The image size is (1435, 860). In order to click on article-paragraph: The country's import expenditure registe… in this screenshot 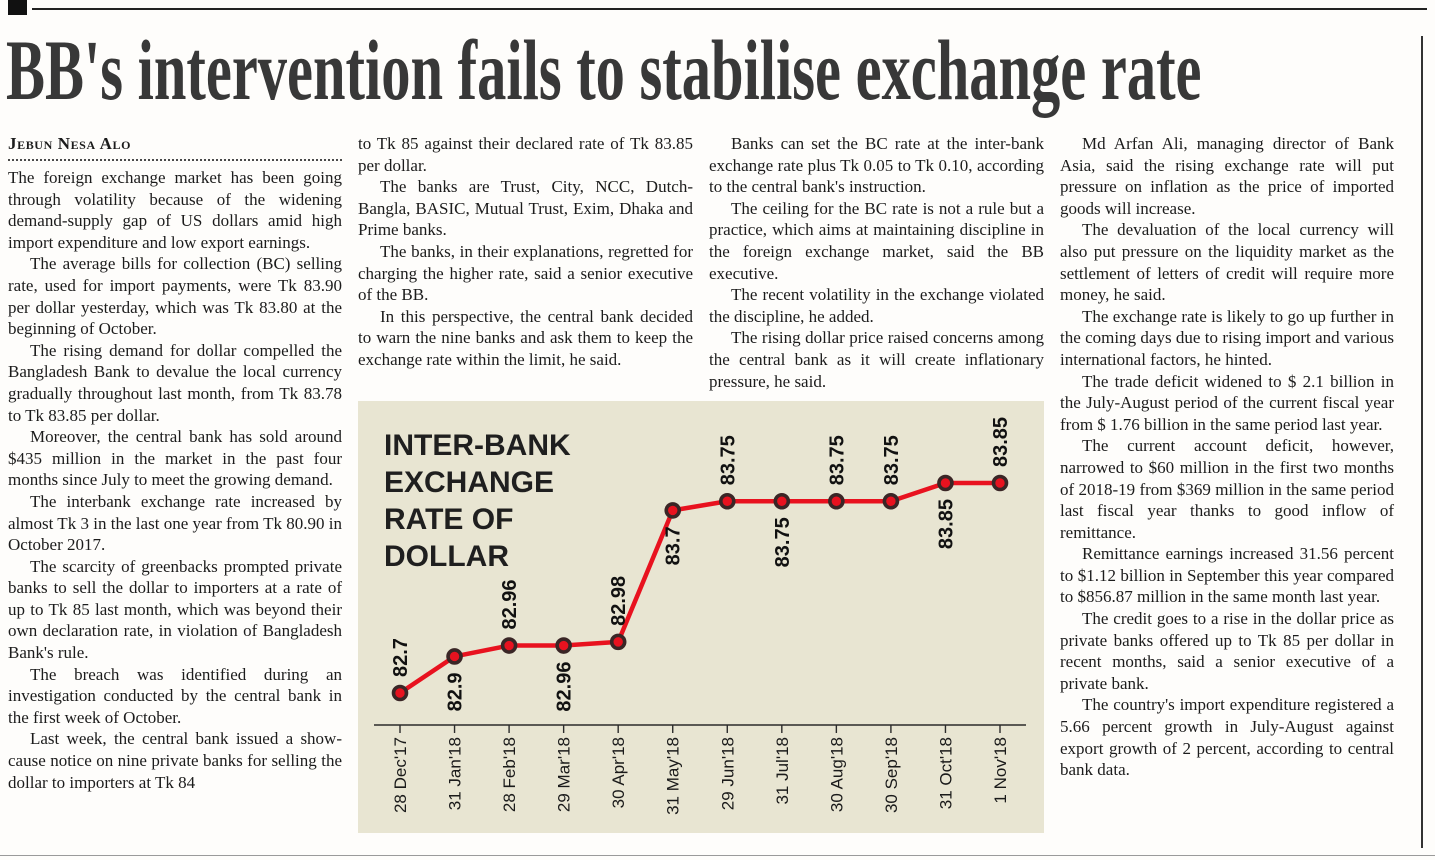, I will do `click(1227, 737)`.